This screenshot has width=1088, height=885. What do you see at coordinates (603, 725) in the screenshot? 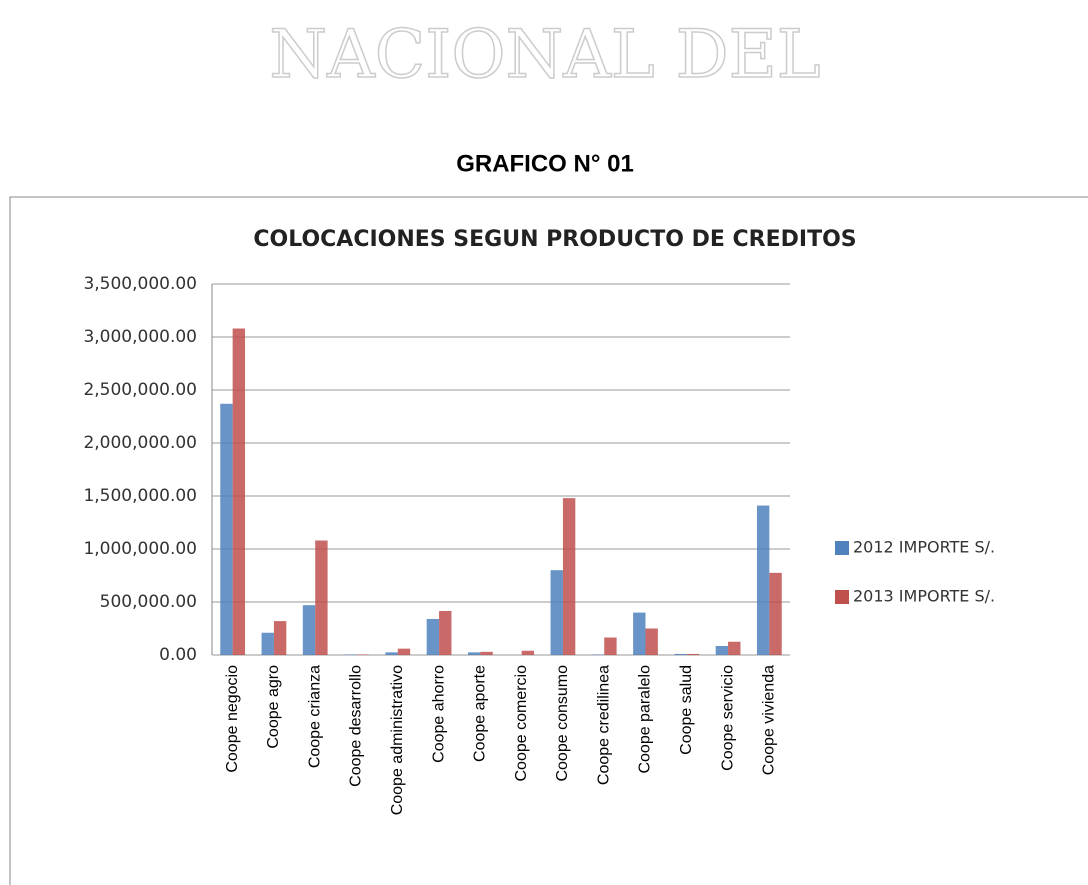
I see `x-tick-label: Coope credilinea` at bounding box center [603, 725].